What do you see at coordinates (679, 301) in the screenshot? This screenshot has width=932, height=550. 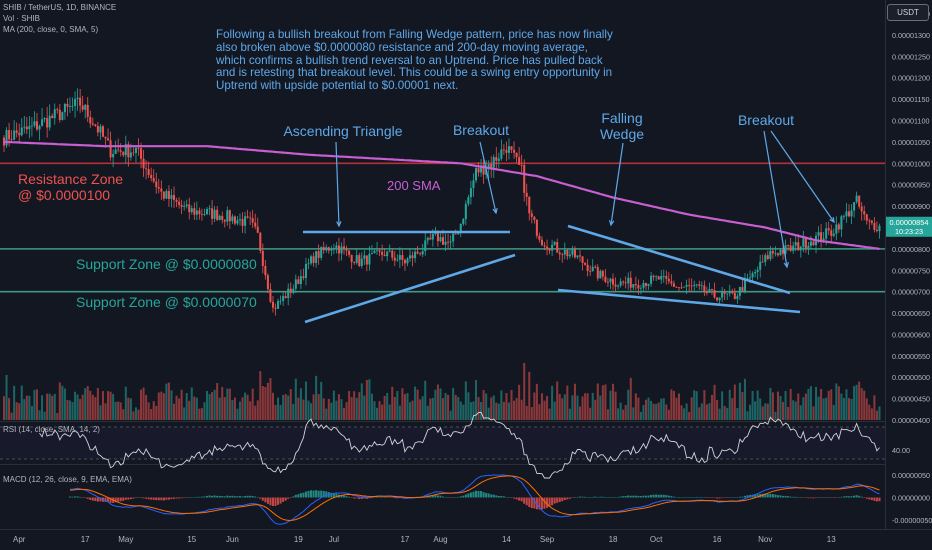 I see `wedge-lower-line` at bounding box center [679, 301].